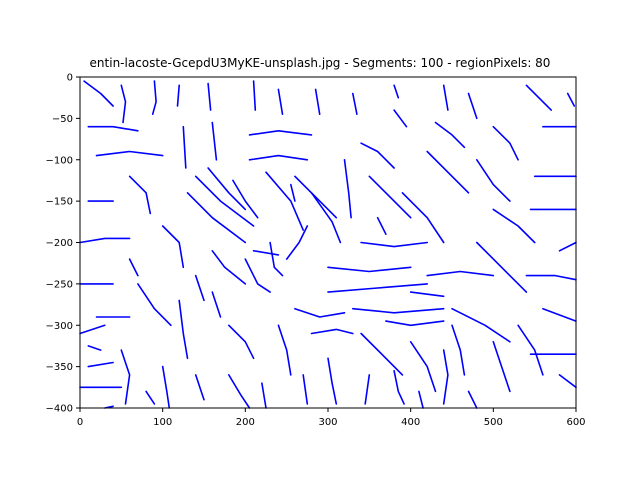 The width and height of the screenshot is (640, 480). What do you see at coordinates (59, 409) in the screenshot?
I see `y-tick-label: −400` at bounding box center [59, 409].